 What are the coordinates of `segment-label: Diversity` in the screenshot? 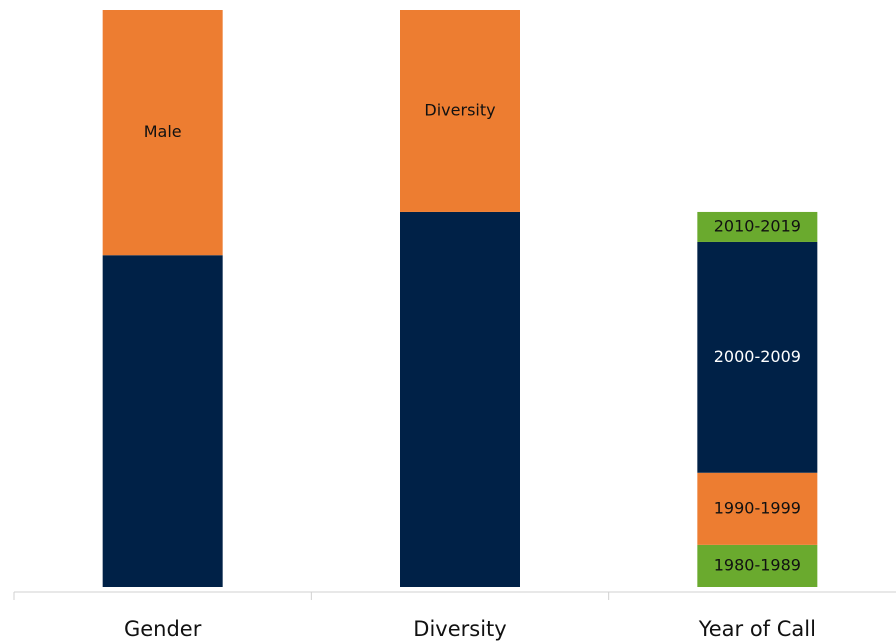 It's located at (459, 109).